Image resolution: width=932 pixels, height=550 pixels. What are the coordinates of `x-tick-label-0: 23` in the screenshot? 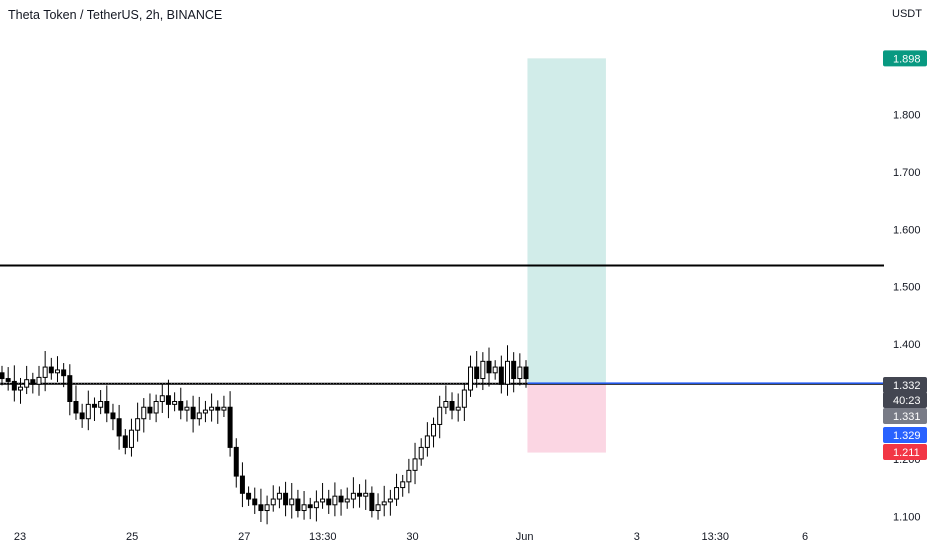 It's located at (20, 537).